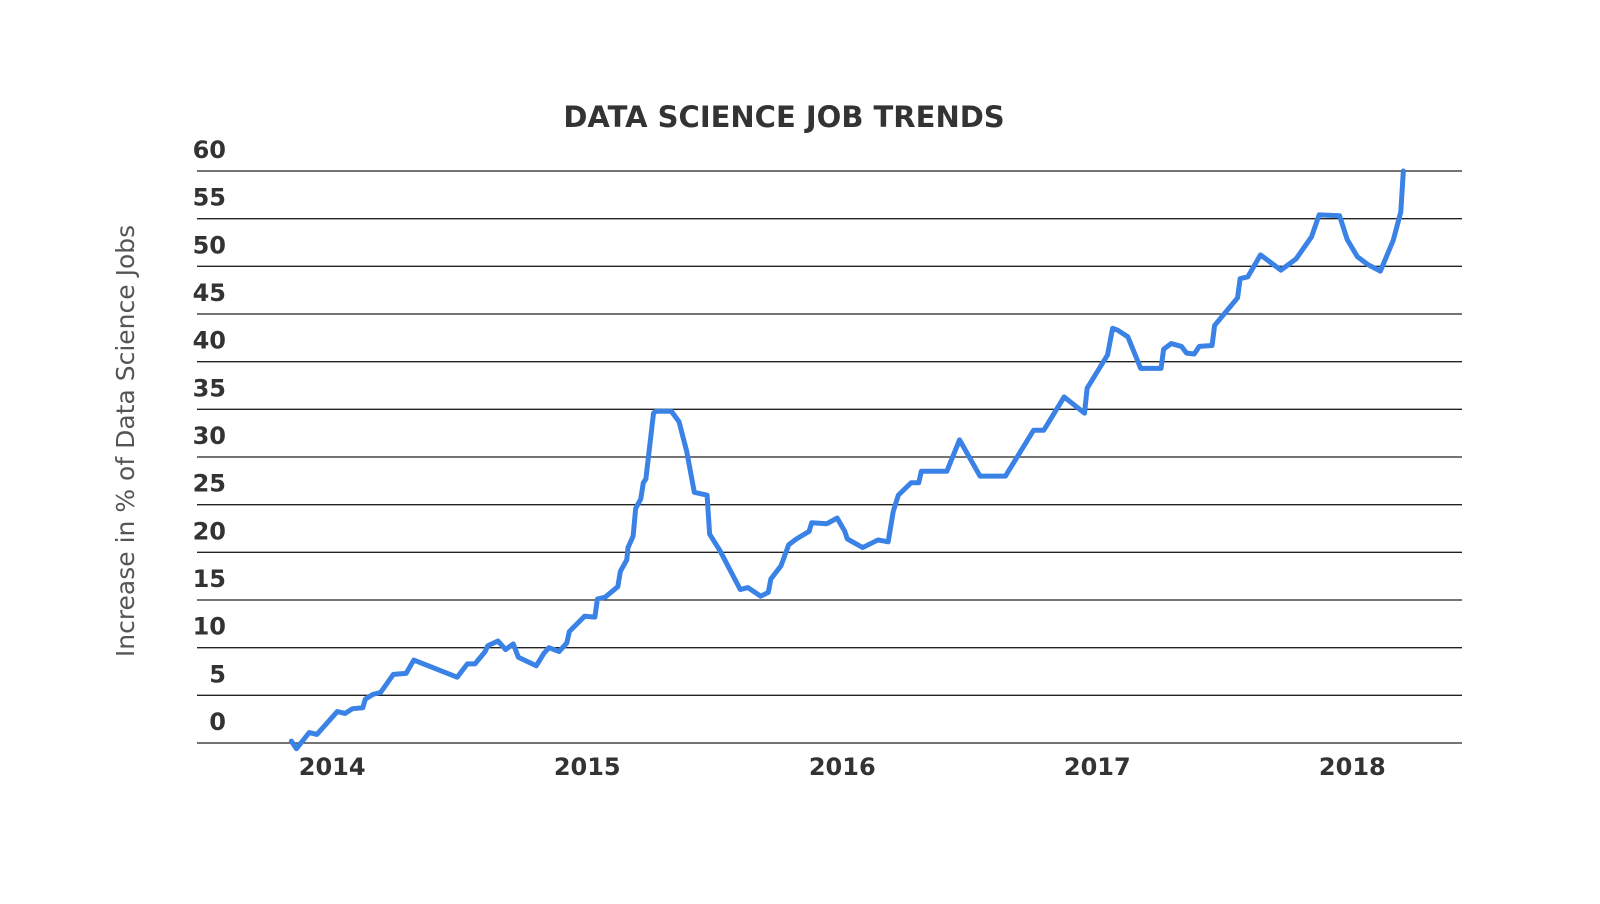  I want to click on y-axis-label: Increase in % of Data Science Jobs, so click(125, 441).